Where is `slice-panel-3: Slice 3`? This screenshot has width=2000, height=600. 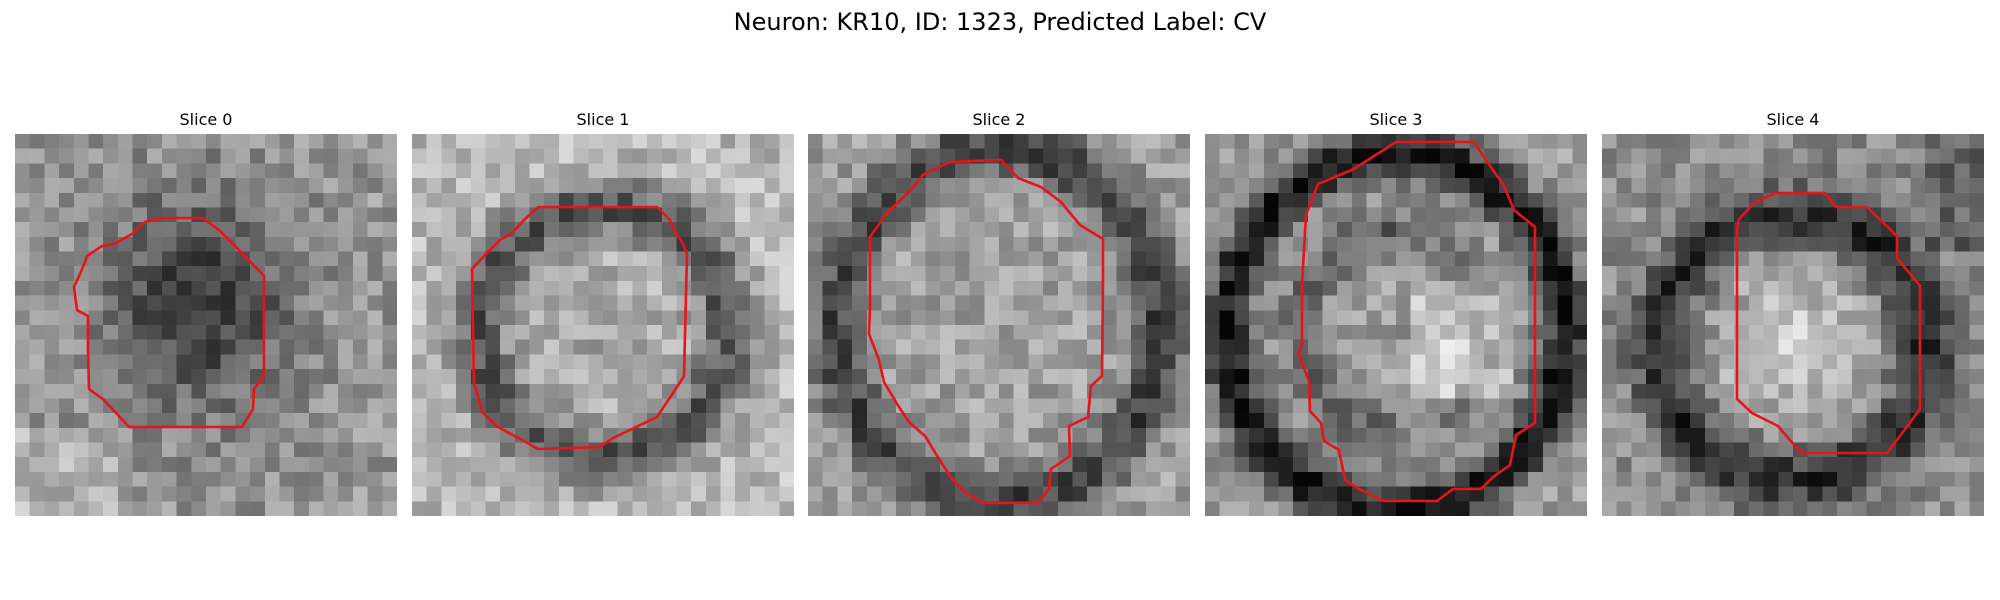
slice-panel-3: Slice 3 is located at coordinates (1396, 313).